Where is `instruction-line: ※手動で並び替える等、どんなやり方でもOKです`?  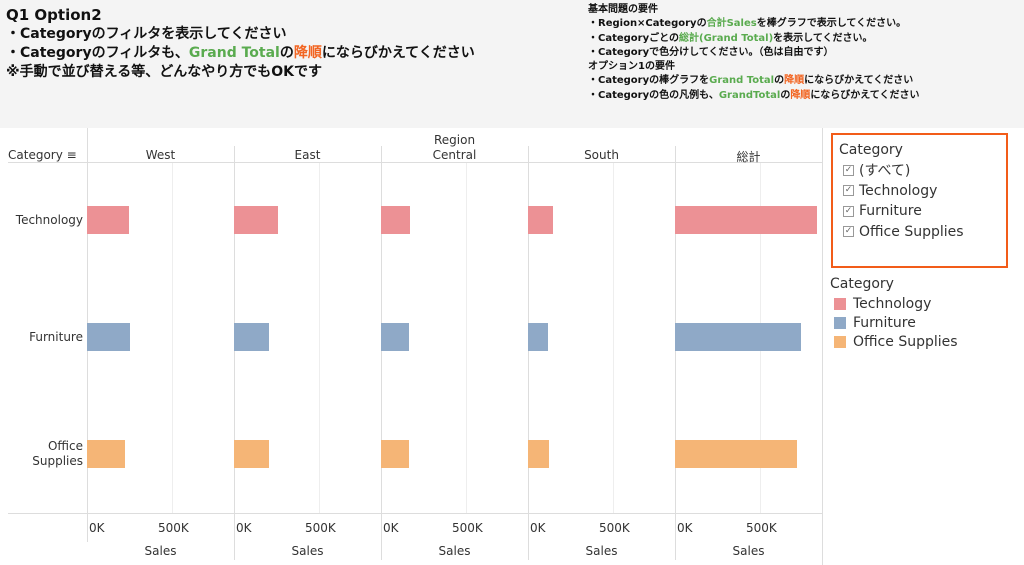
instruction-line: ※手動で並び替える等、どんなやり方でもOKです is located at coordinates (164, 72).